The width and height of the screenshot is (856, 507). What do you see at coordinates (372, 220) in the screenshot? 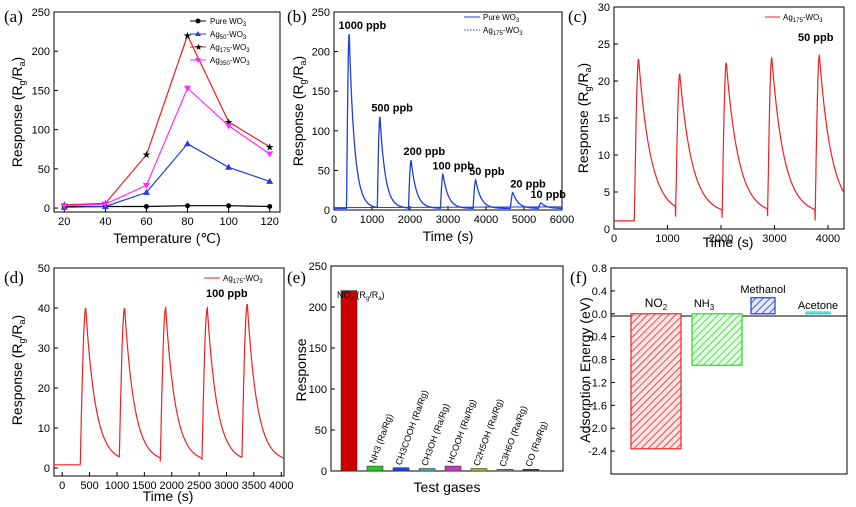
I see `b-xtick-label: 1000` at bounding box center [372, 220].